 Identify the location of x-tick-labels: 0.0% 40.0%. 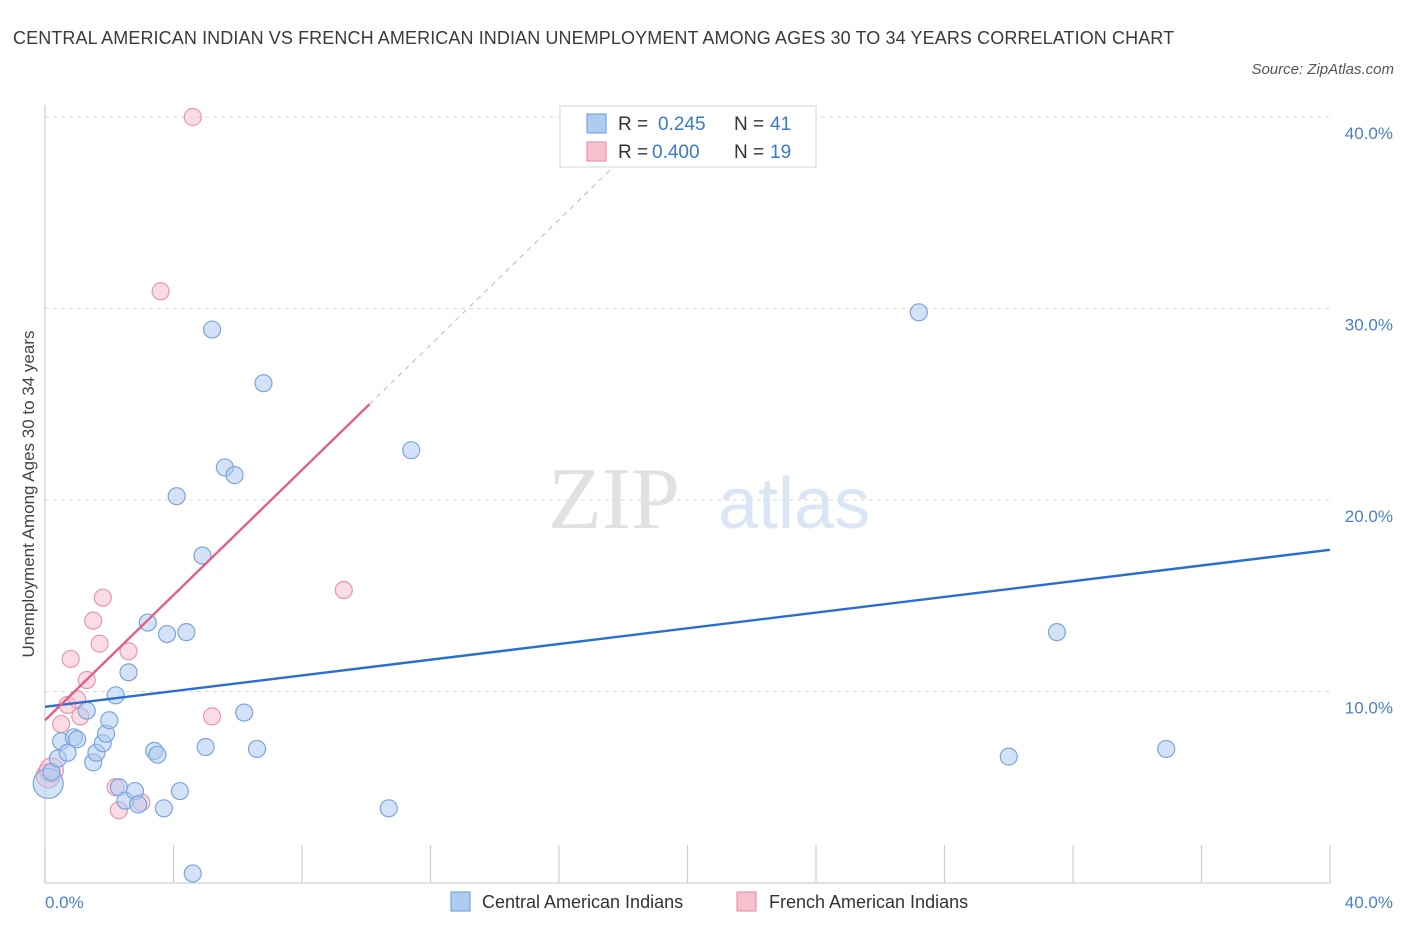
(719, 902).